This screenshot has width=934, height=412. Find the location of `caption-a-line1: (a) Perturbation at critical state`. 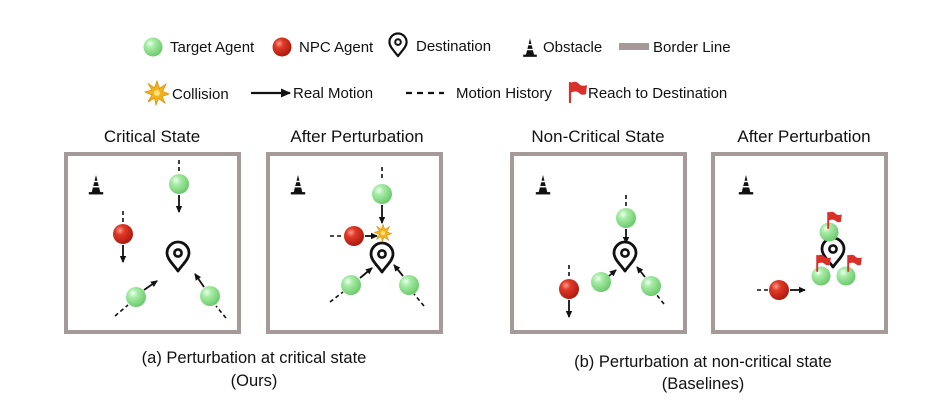

caption-a-line1: (a) Perturbation at critical state is located at coordinates (254, 358).